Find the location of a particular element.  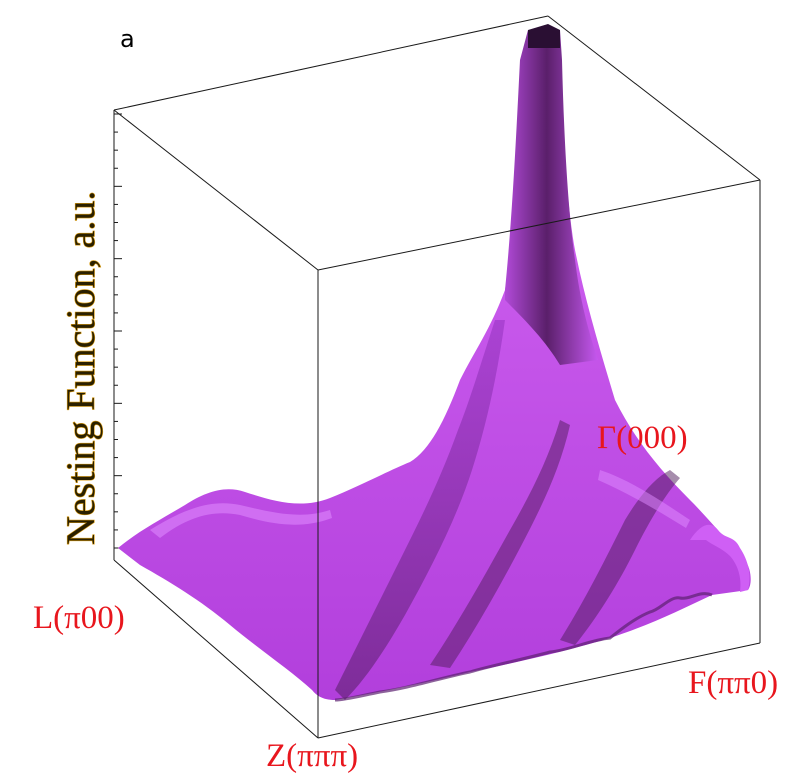

surface-right-ripple is located at coordinates (720, 558).